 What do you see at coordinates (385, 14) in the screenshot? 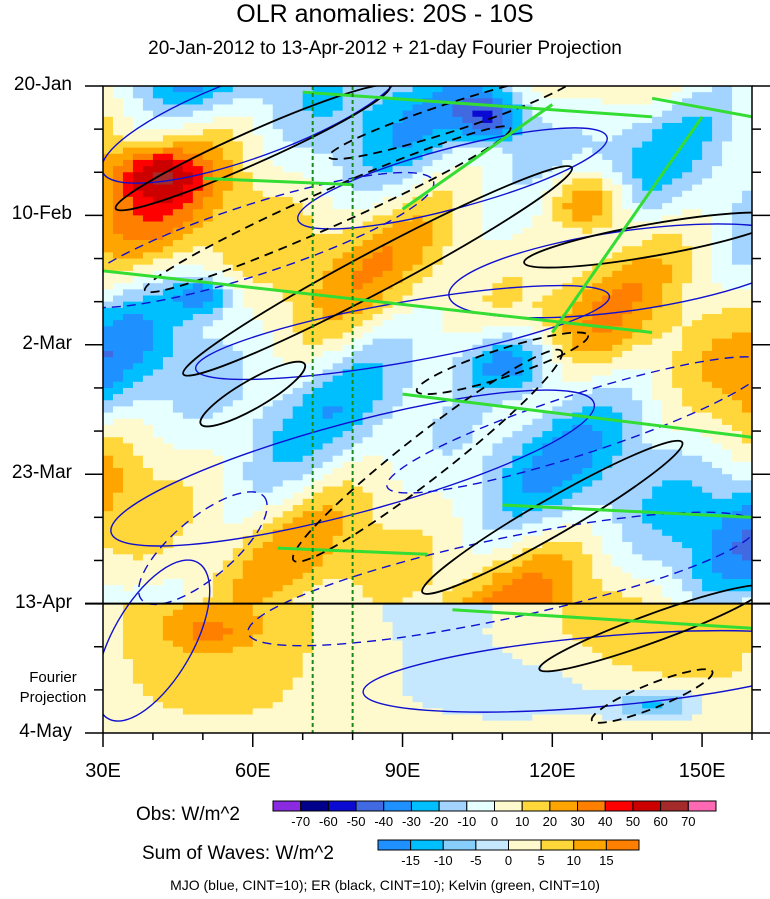
I see `chart-title: OLR anomalies: 20S - 10S` at bounding box center [385, 14].